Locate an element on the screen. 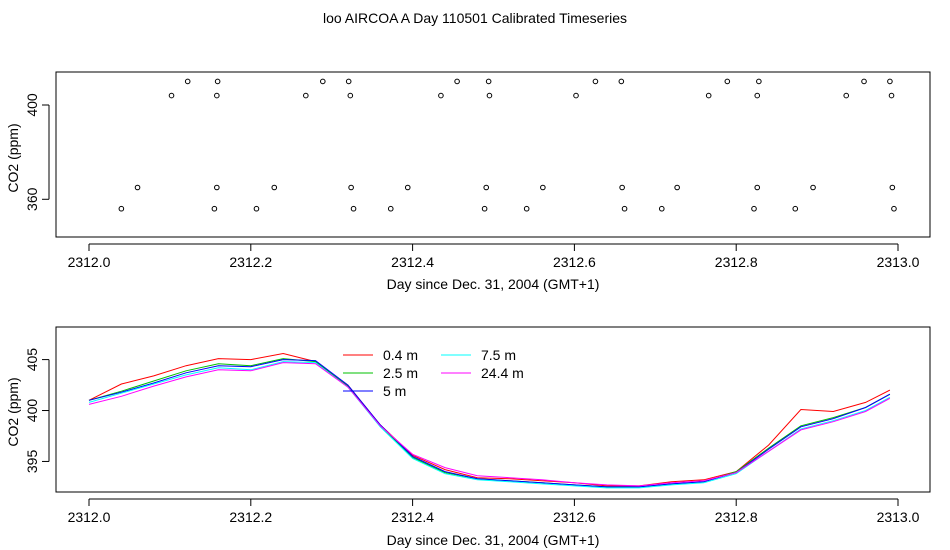  legend-label: 7.5 m is located at coordinates (498, 355).